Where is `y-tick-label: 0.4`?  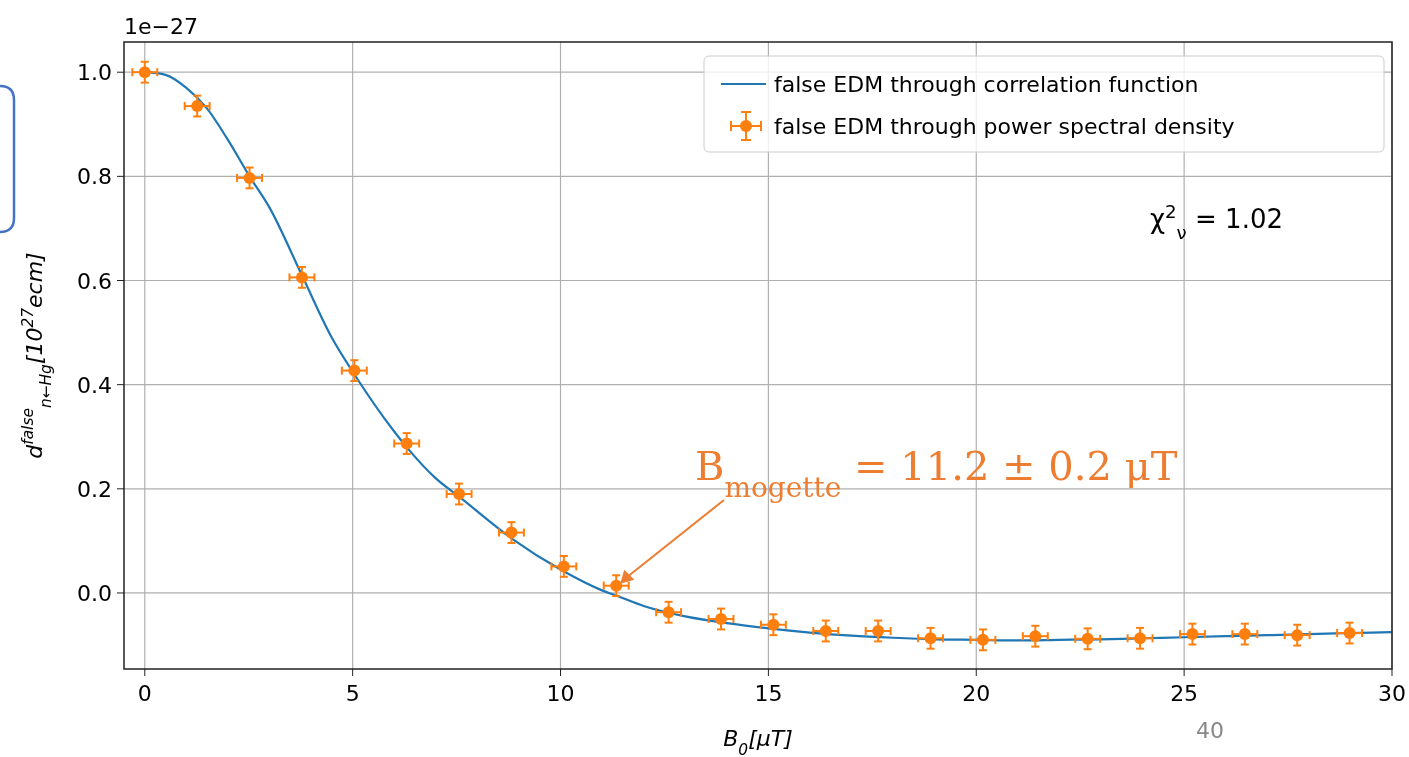 y-tick-label: 0.4 is located at coordinates (94, 385).